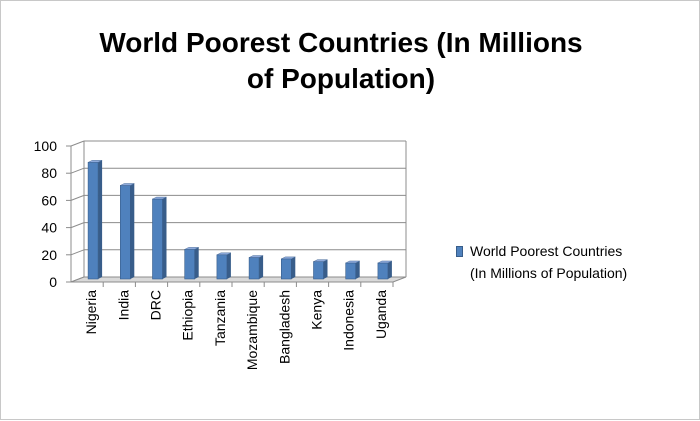  Describe the element at coordinates (220, 318) in the screenshot. I see `x-tick-label: Tanzania` at that location.